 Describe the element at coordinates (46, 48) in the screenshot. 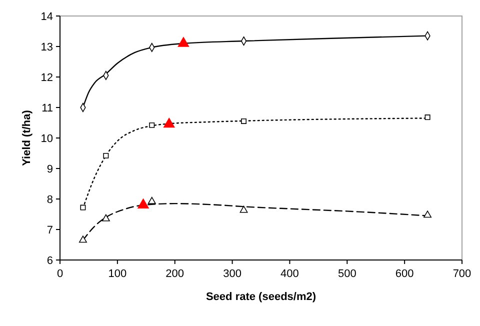

I see `y-tick-label: 13` at that location.